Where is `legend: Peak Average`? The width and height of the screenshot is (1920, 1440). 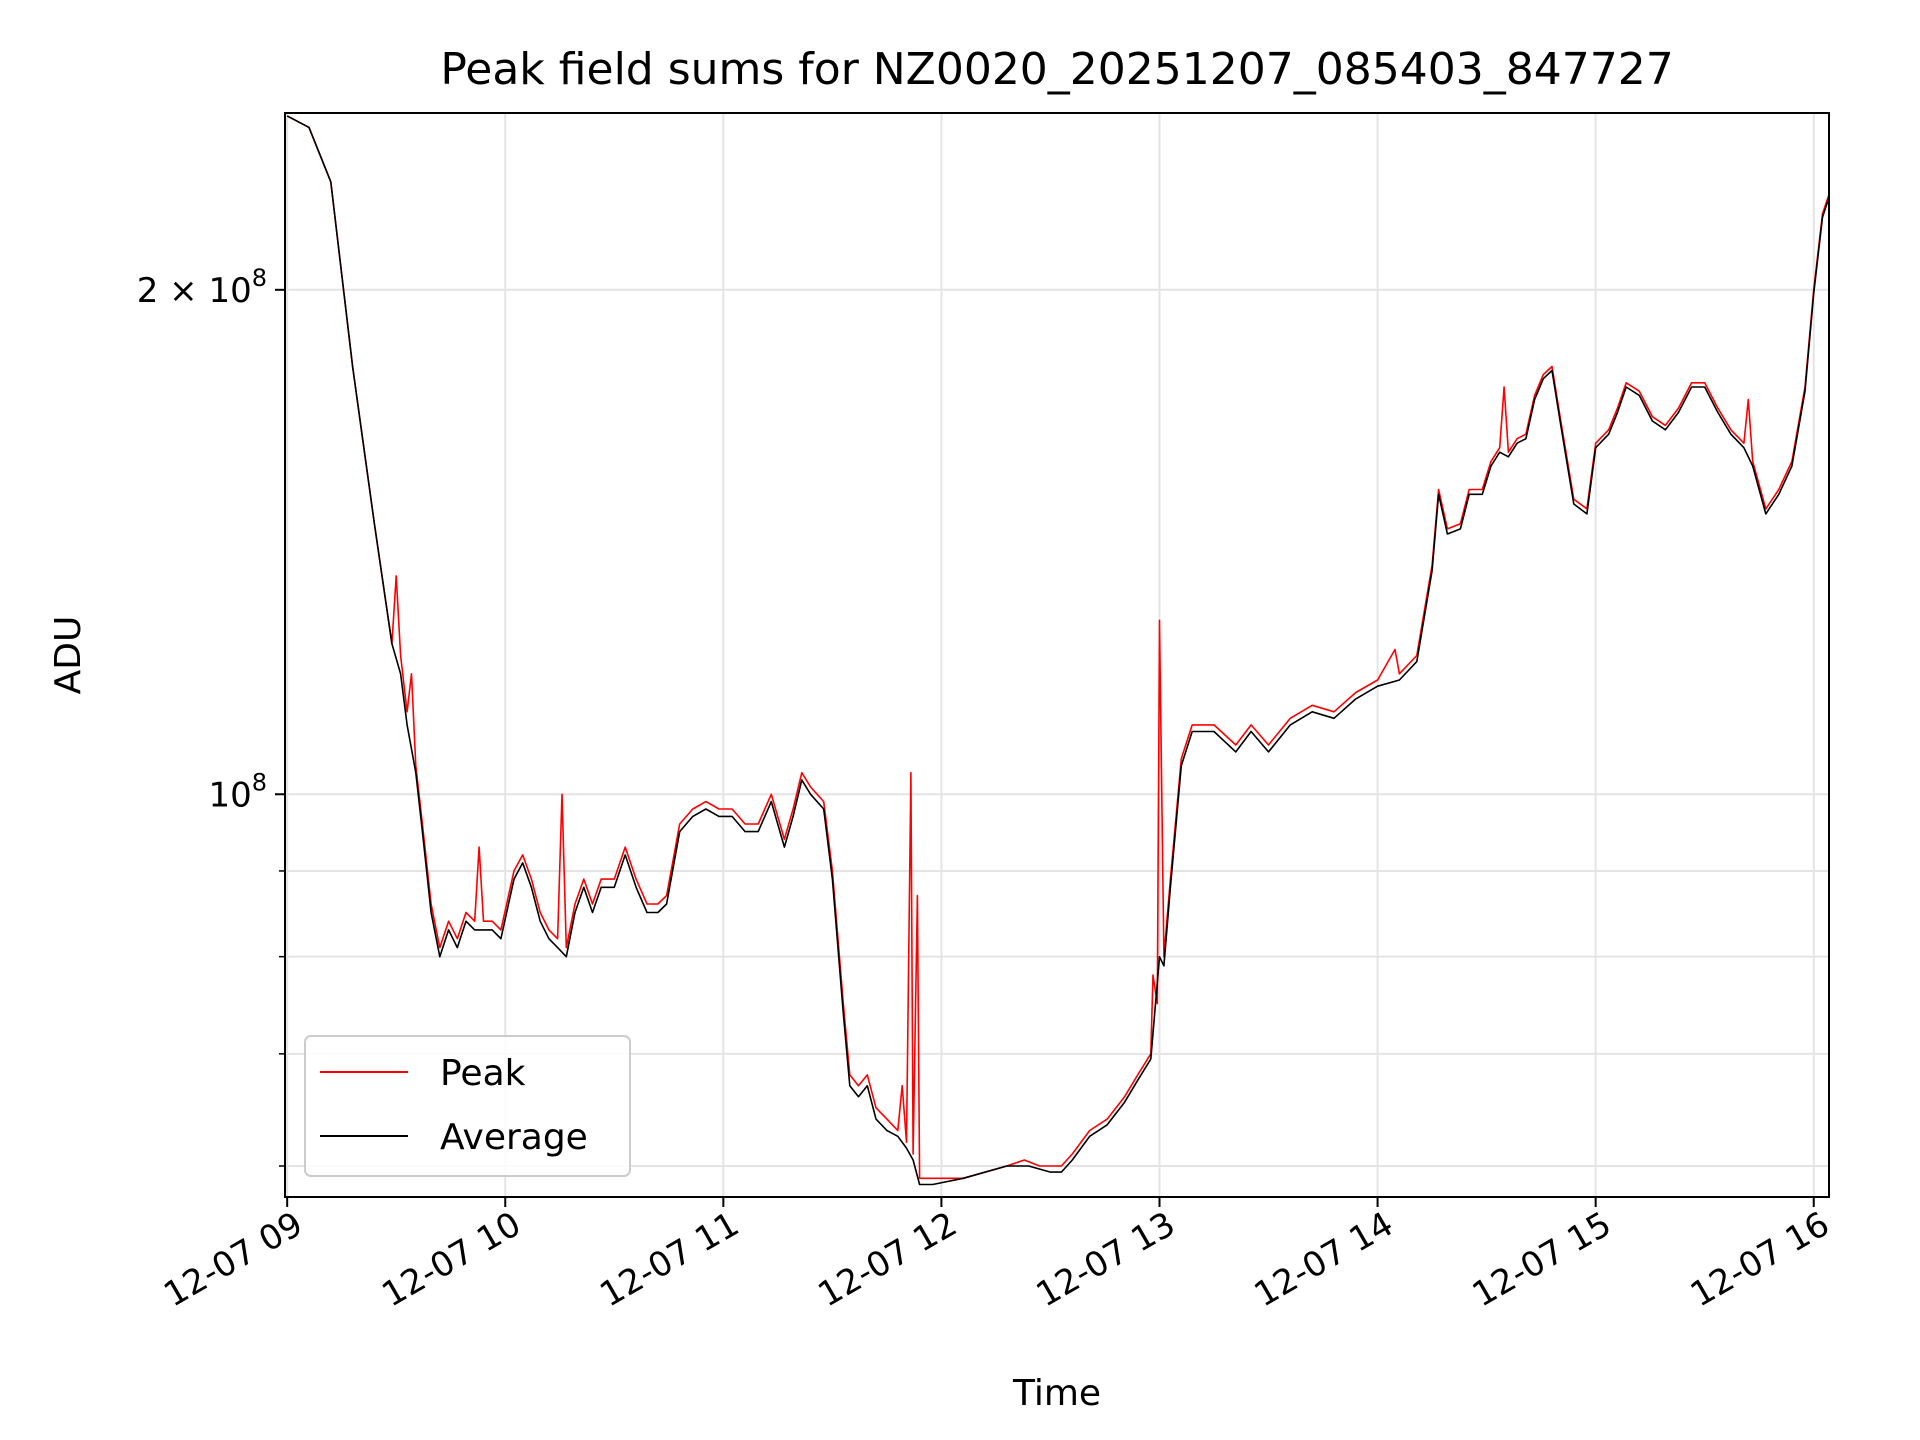
legend: Peak Average is located at coordinates (467, 1106).